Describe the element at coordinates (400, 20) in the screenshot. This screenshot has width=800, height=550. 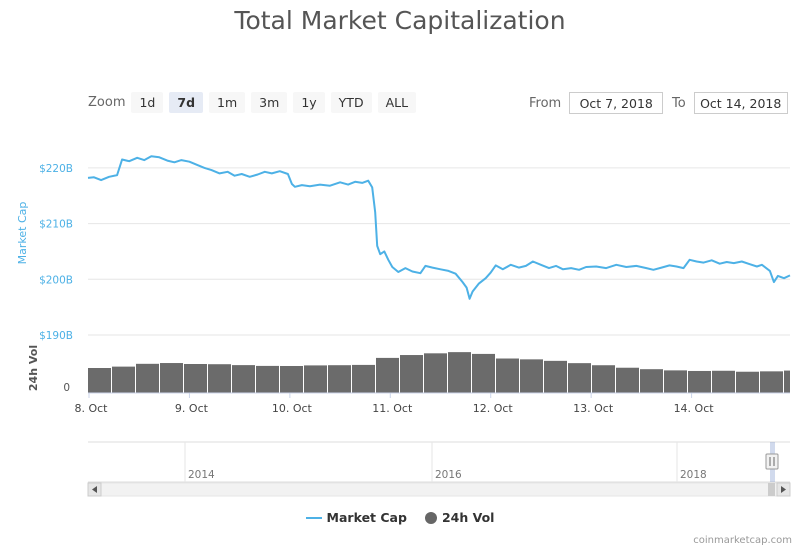
I see `chart-title: Total Market Capitalization` at that location.